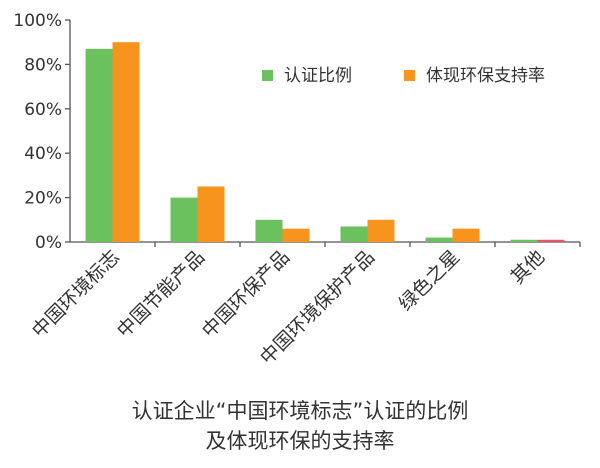 The height and width of the screenshot is (468, 600). I want to click on y-tick-label: 80%, so click(43, 65).